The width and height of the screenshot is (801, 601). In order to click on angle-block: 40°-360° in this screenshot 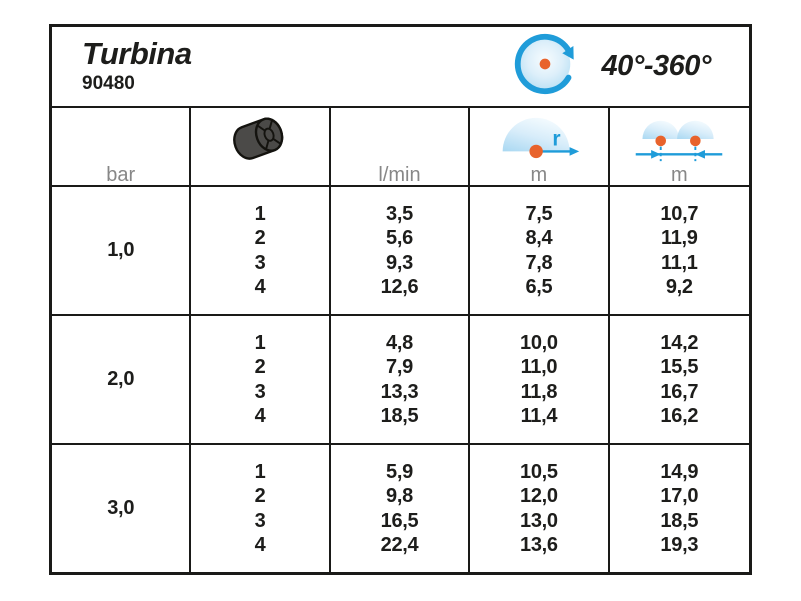, I will do `click(611, 66)`.